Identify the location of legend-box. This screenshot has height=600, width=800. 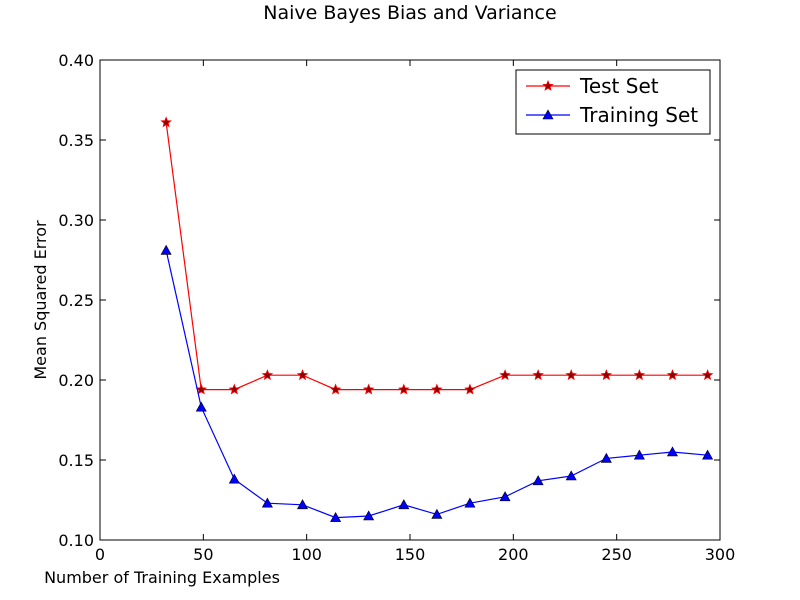
(613, 102).